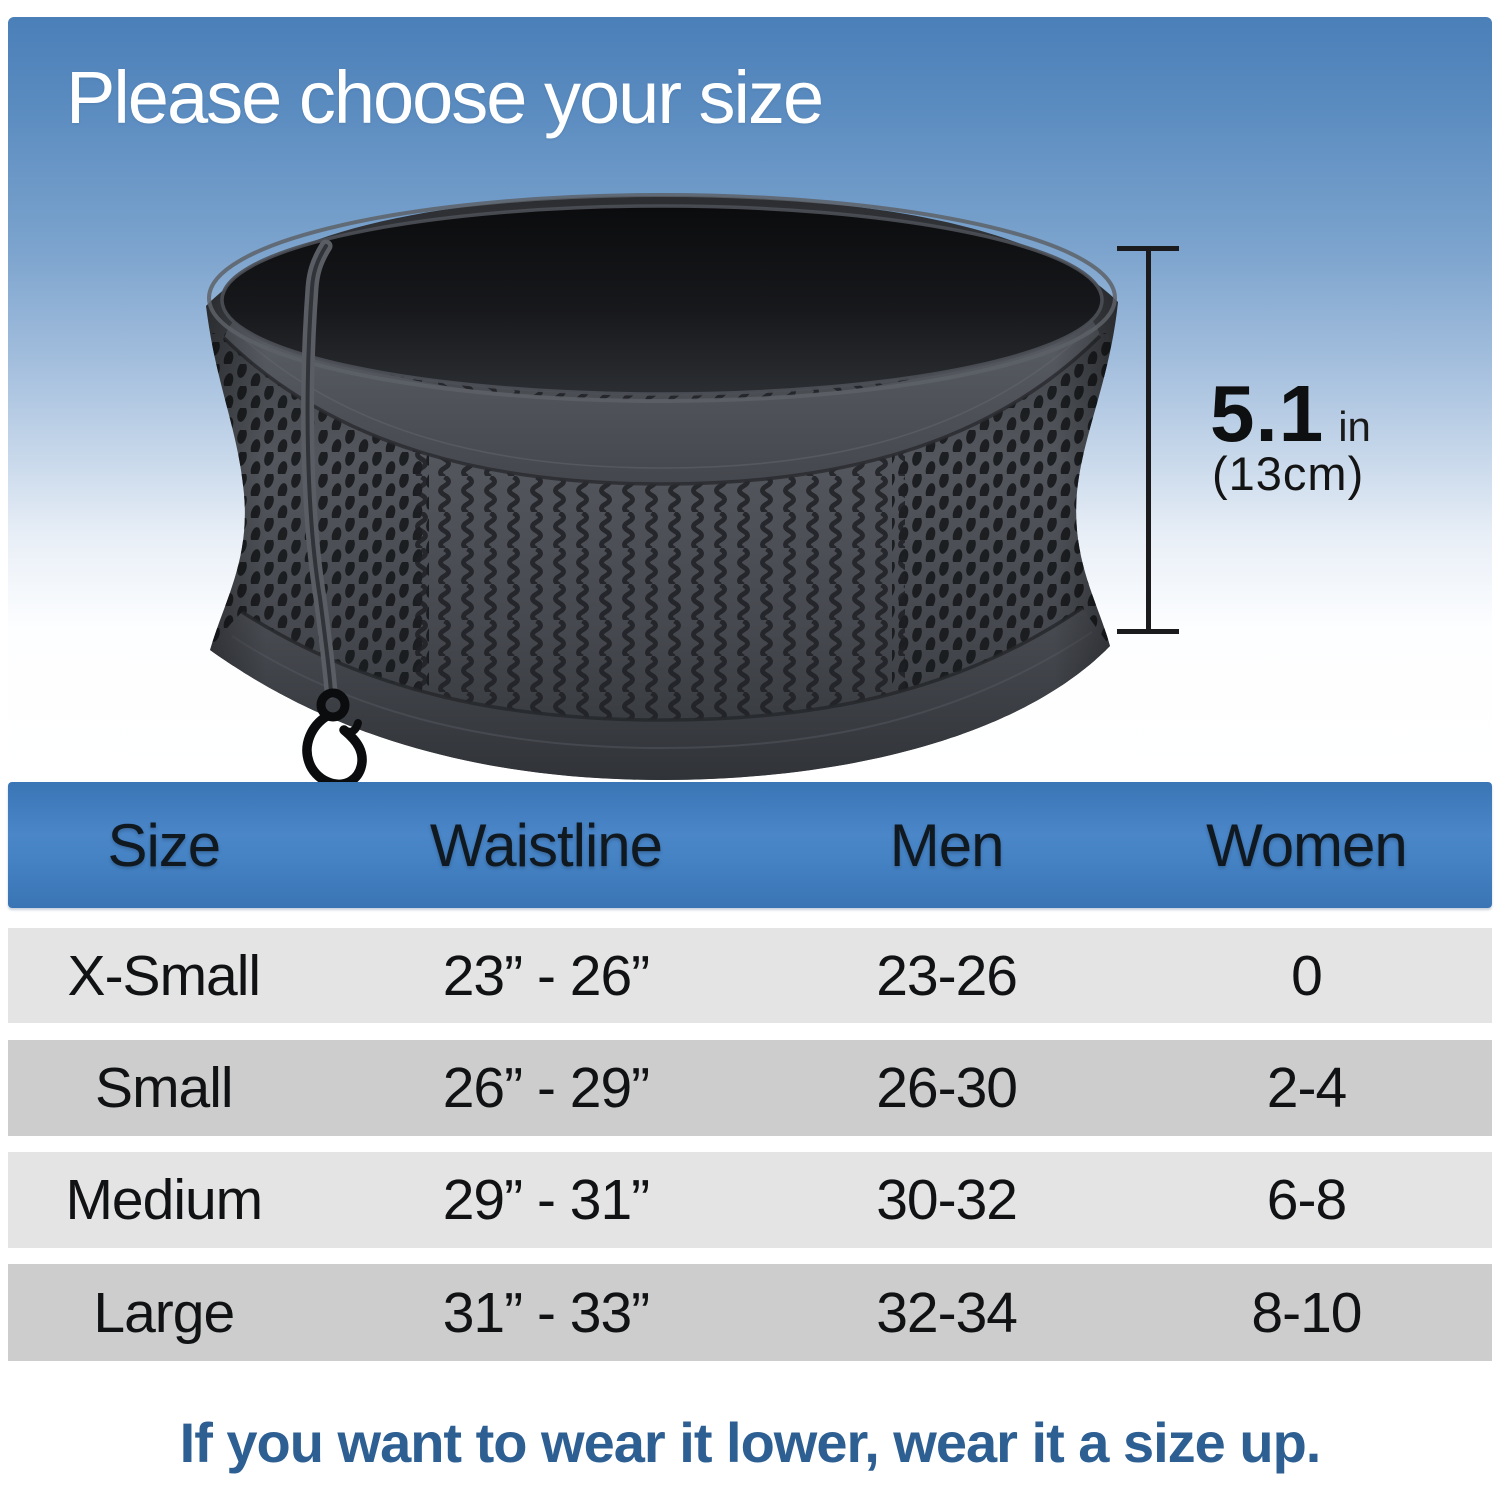 The width and height of the screenshot is (1500, 1500). What do you see at coordinates (546, 1200) in the screenshot?
I see `cell-waistline: 29” - 31”` at bounding box center [546, 1200].